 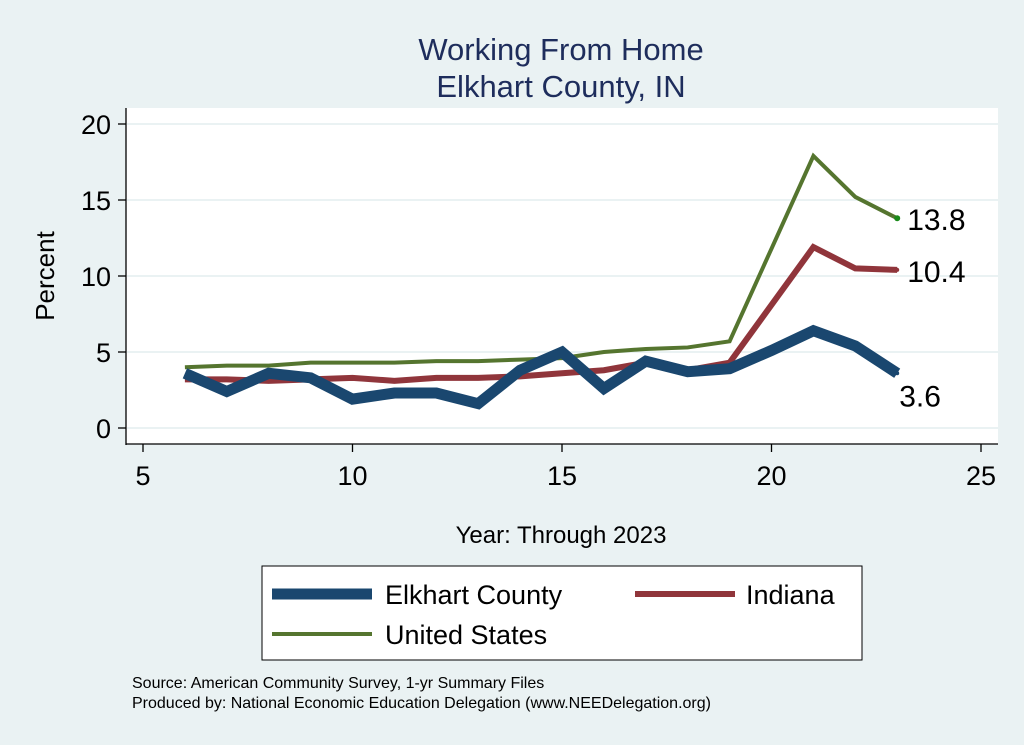 What do you see at coordinates (96, 201) in the screenshot?
I see `y-tick-label: 15` at bounding box center [96, 201].